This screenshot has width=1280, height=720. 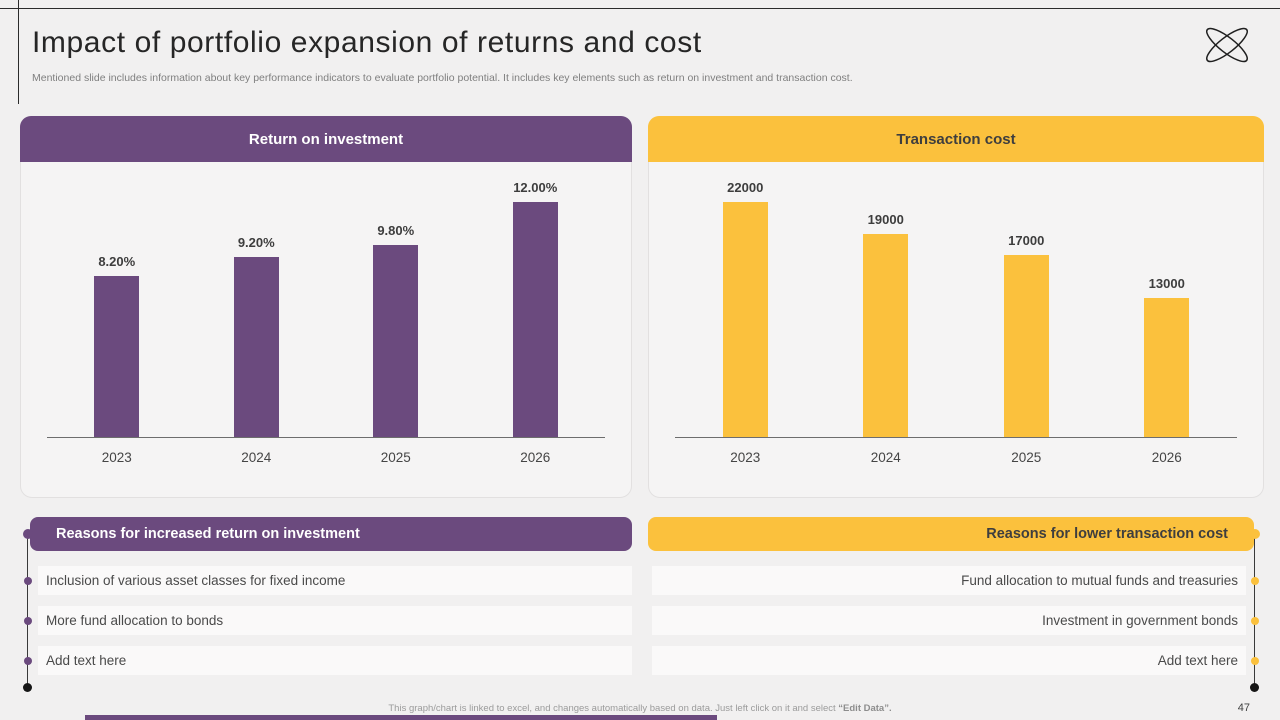 What do you see at coordinates (949, 620) in the screenshot?
I see `list-item: Investment in government bonds` at bounding box center [949, 620].